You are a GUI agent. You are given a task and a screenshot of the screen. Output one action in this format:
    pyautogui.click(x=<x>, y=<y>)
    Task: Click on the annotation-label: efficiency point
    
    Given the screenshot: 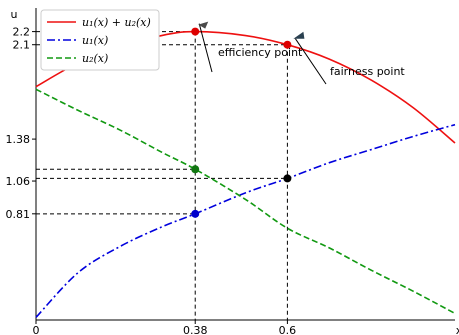 What is the action you would take?
    pyautogui.click(x=260, y=52)
    